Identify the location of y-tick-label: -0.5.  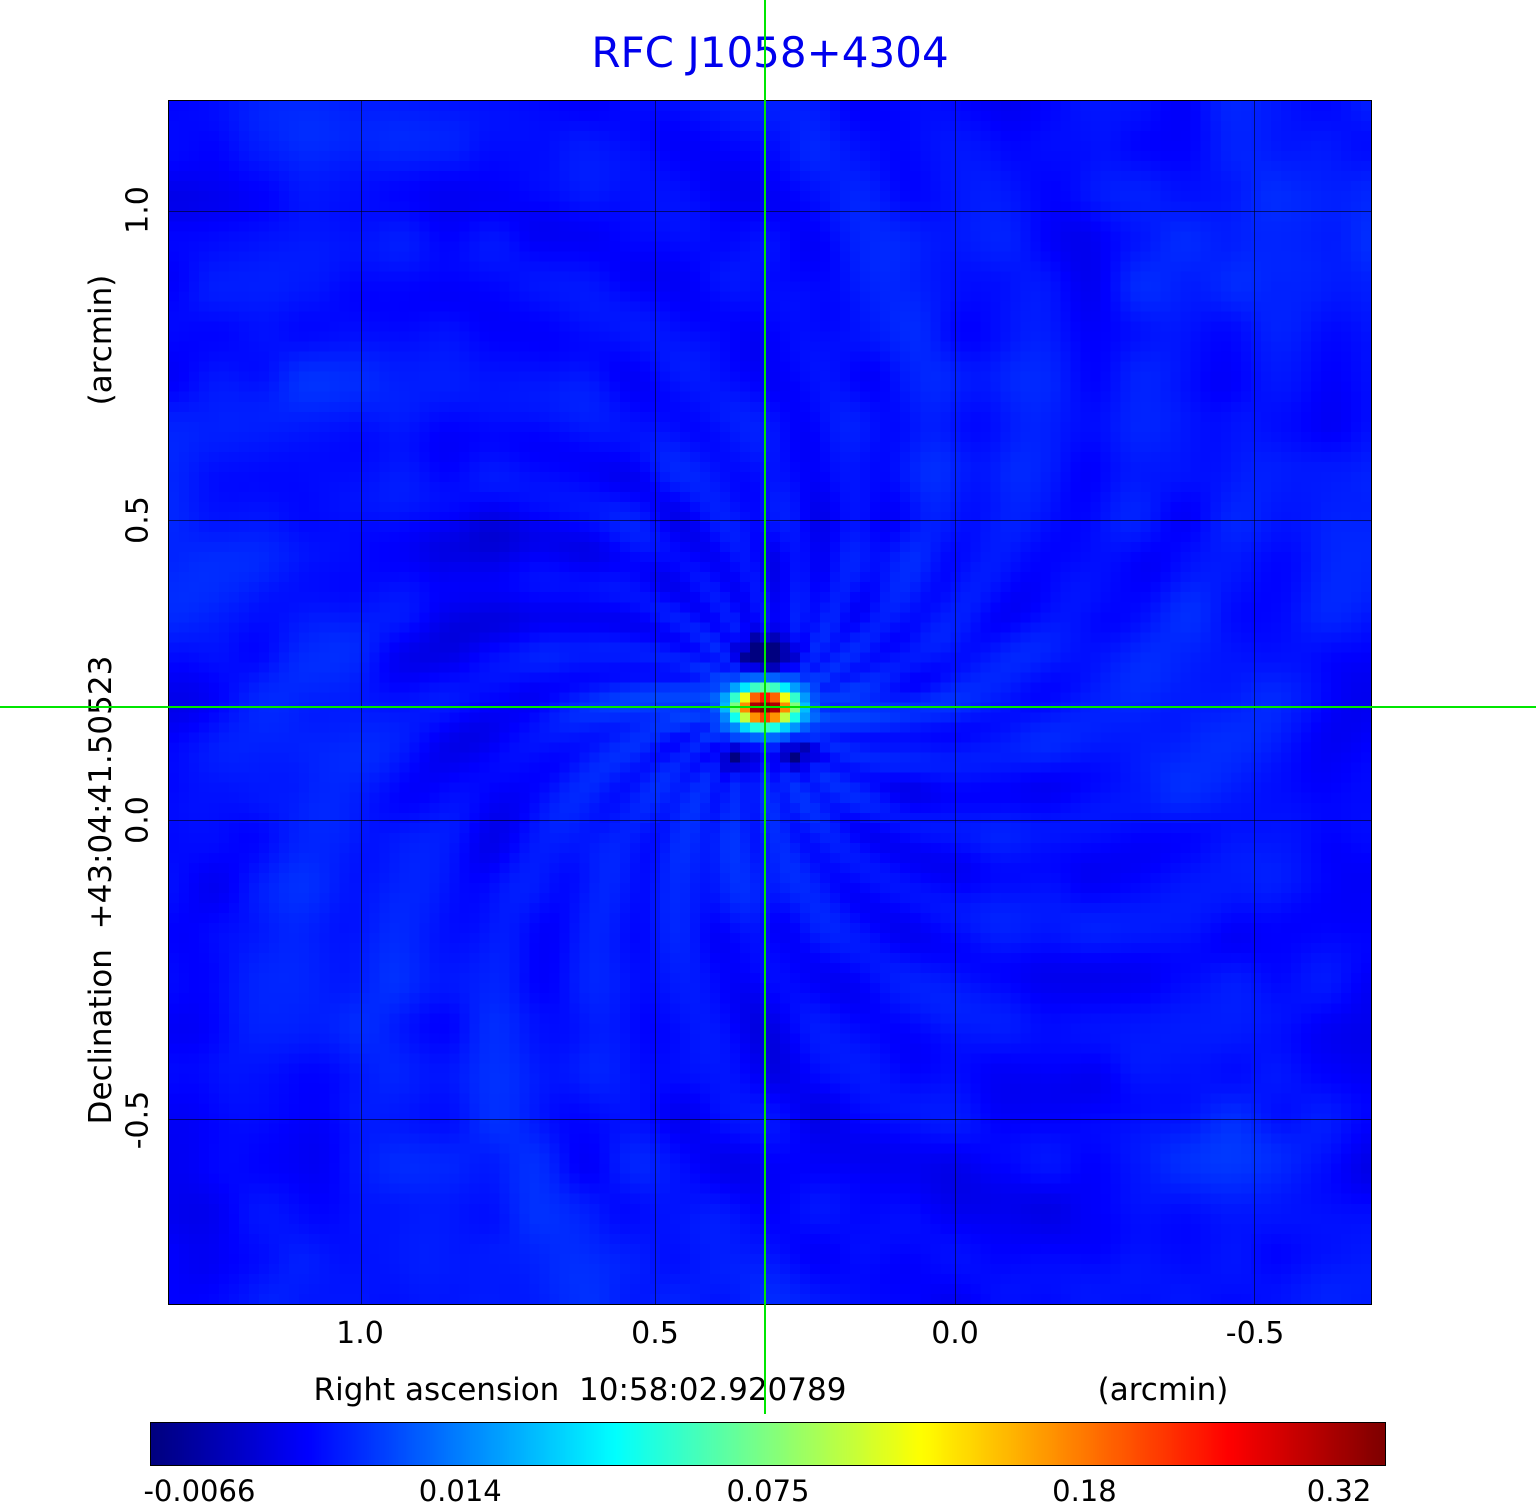
(138, 1120).